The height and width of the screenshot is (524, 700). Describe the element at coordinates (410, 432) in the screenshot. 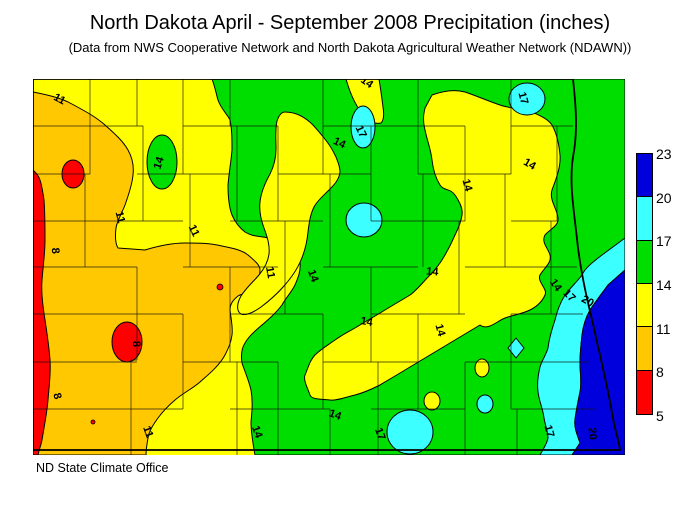

I see `fill-cyan-blob-bottom` at that location.